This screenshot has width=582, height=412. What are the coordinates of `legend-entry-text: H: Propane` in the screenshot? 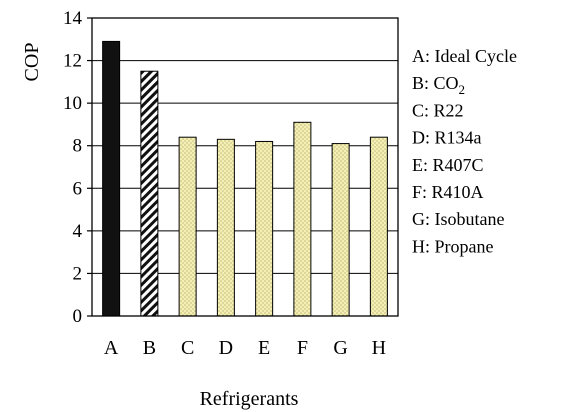 It's located at (452, 246).